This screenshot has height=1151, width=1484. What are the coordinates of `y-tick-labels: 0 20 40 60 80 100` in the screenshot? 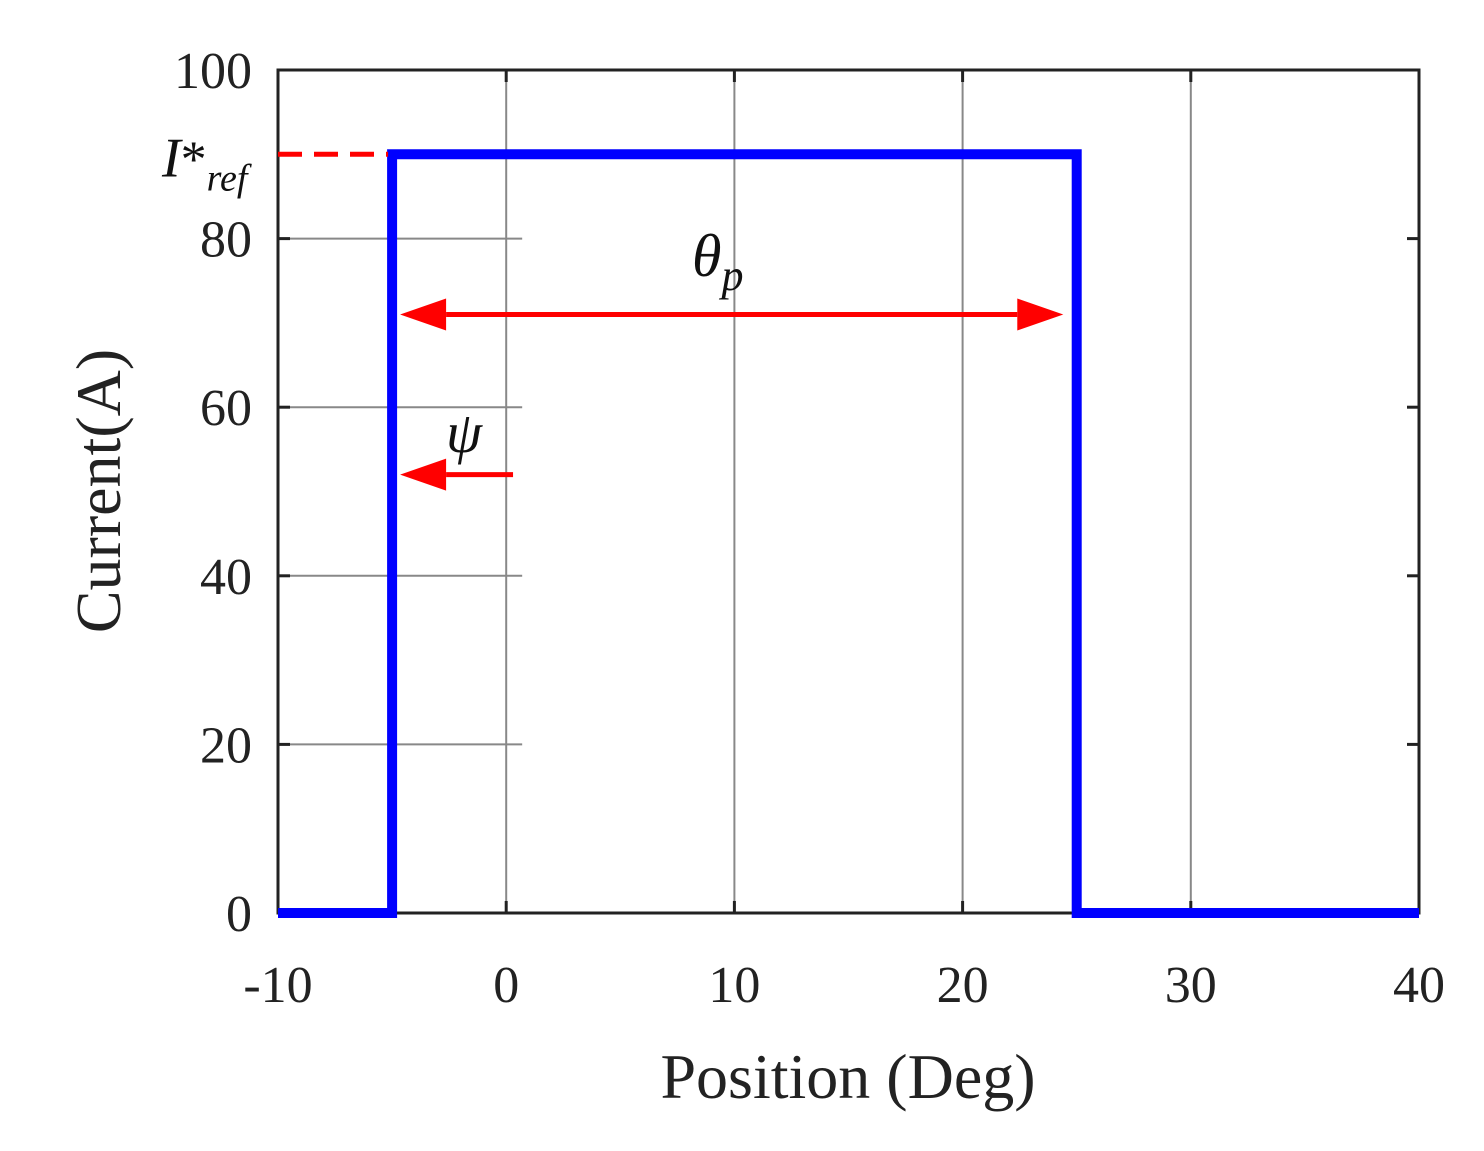 It's located at (213, 493).